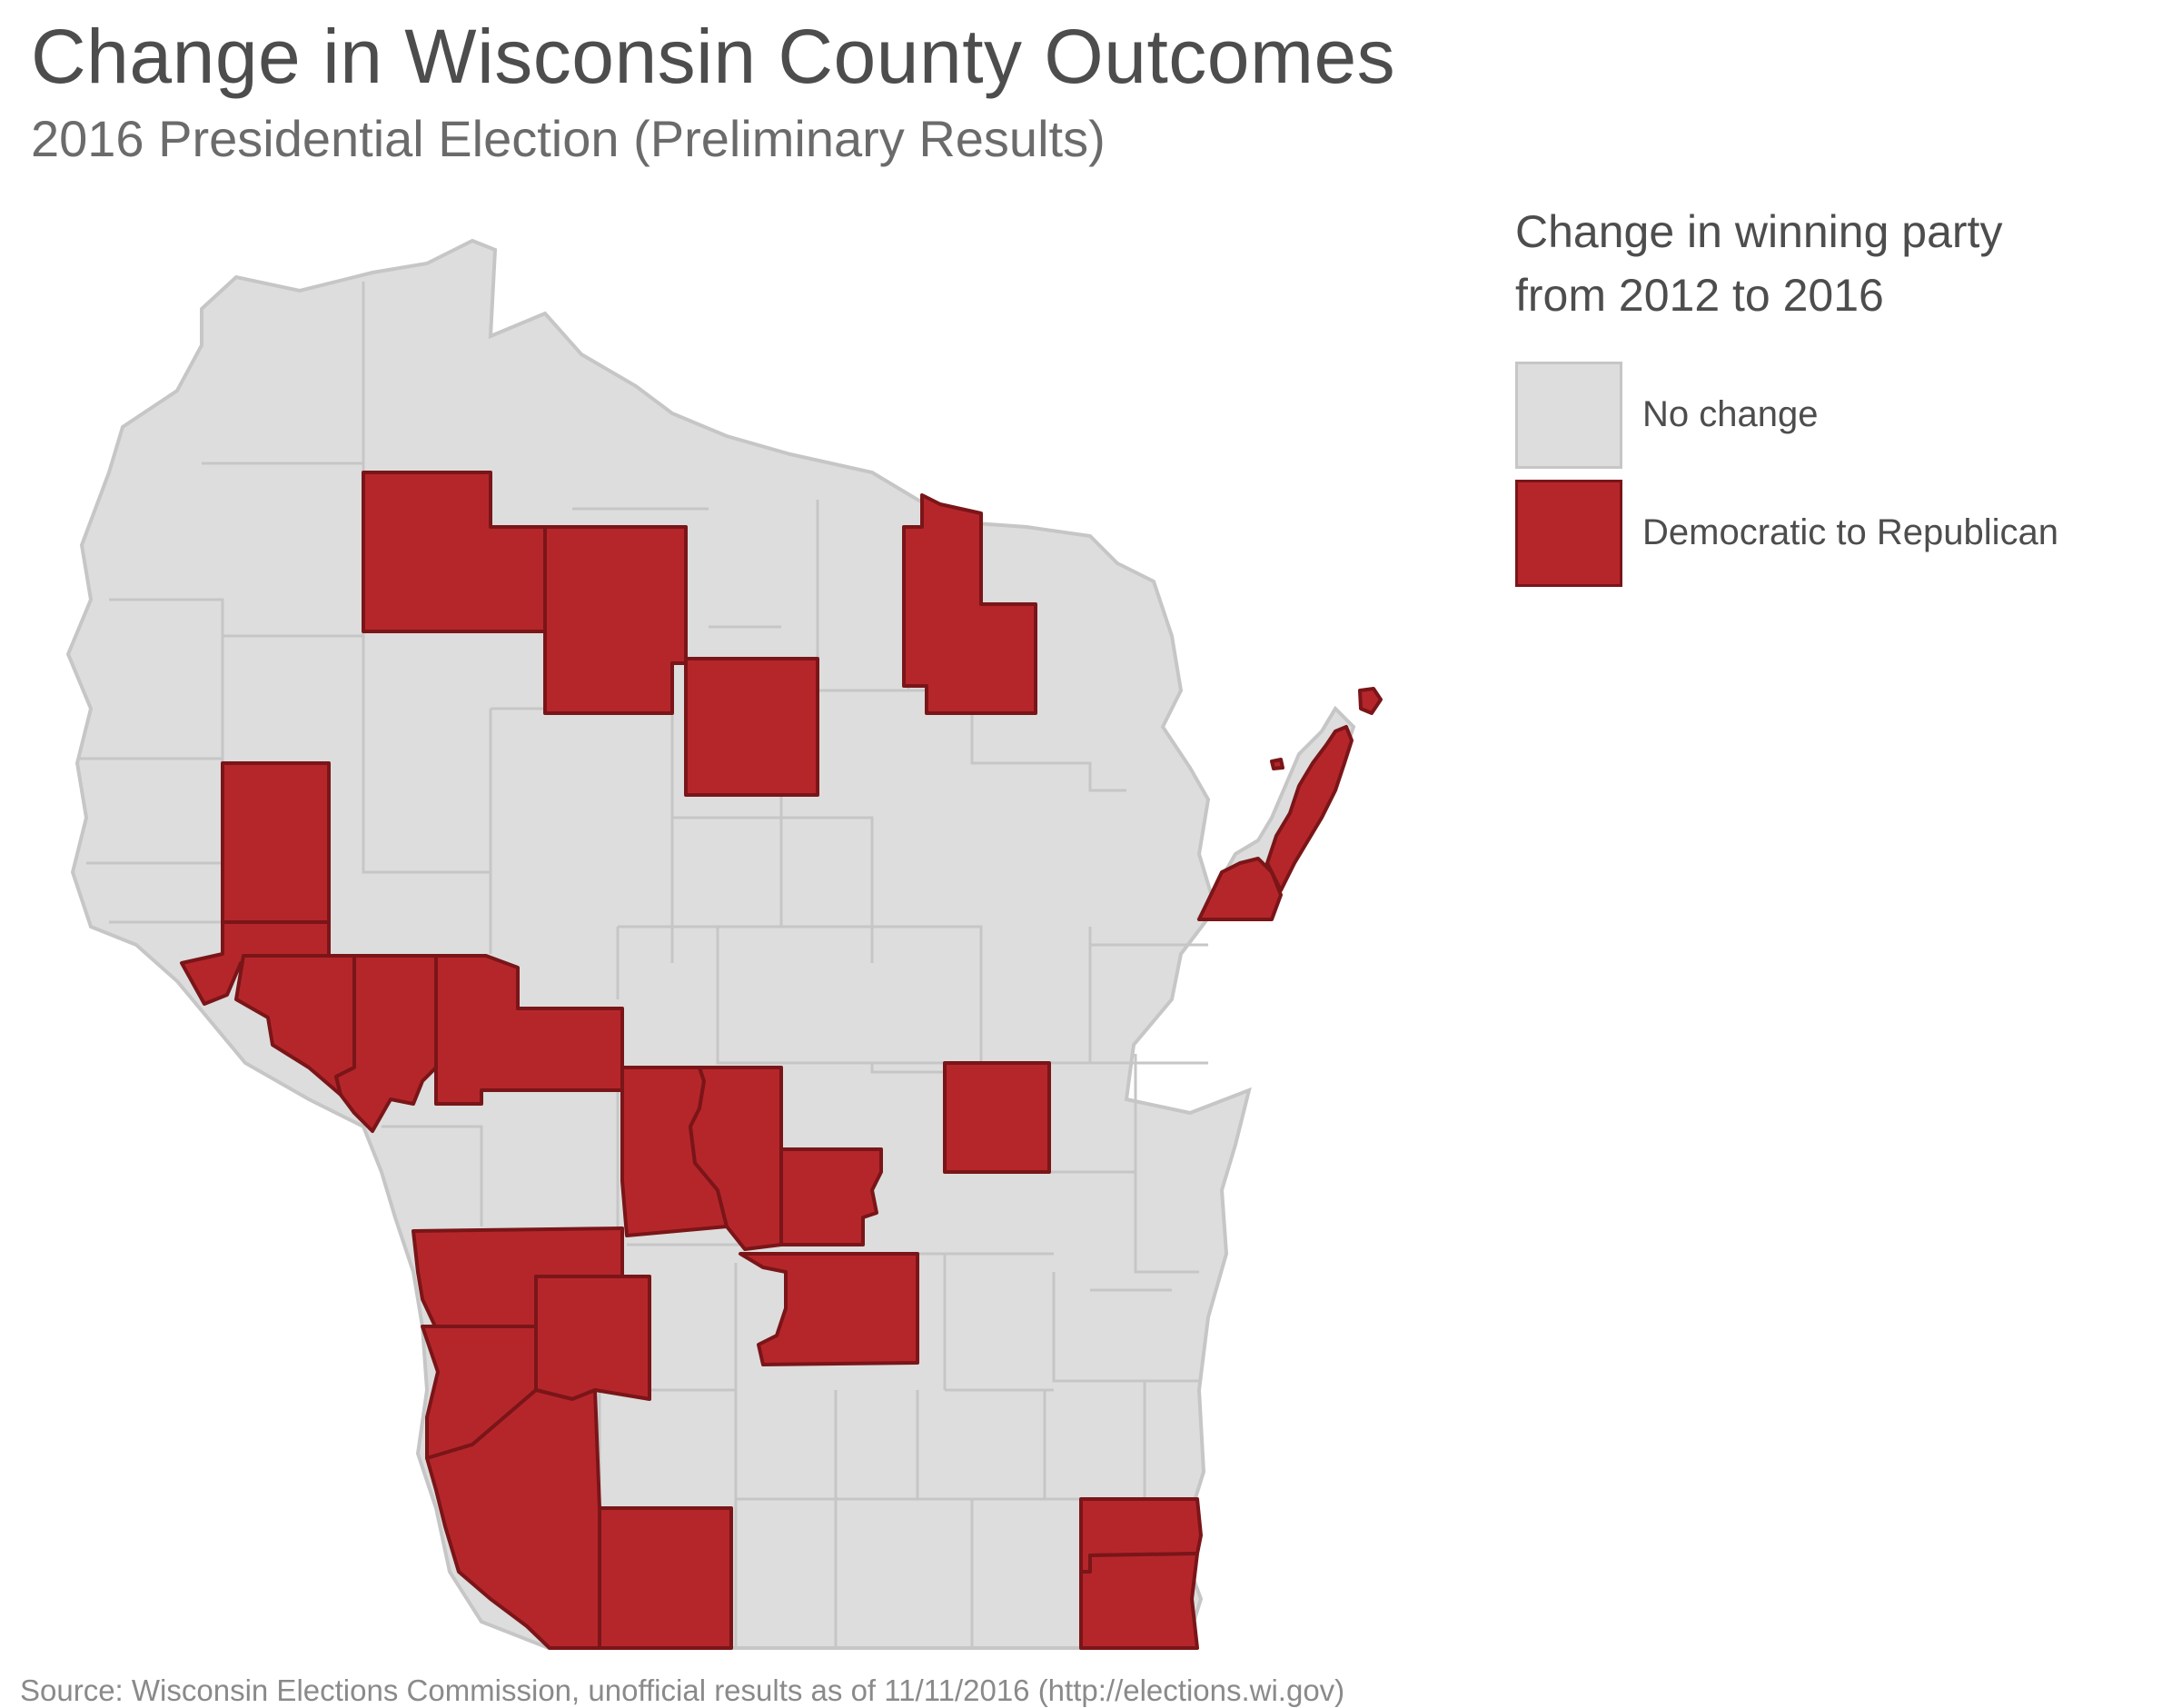  I want to click on legend-label-dem-to-rep: Democratic to Republican, so click(1850, 532).